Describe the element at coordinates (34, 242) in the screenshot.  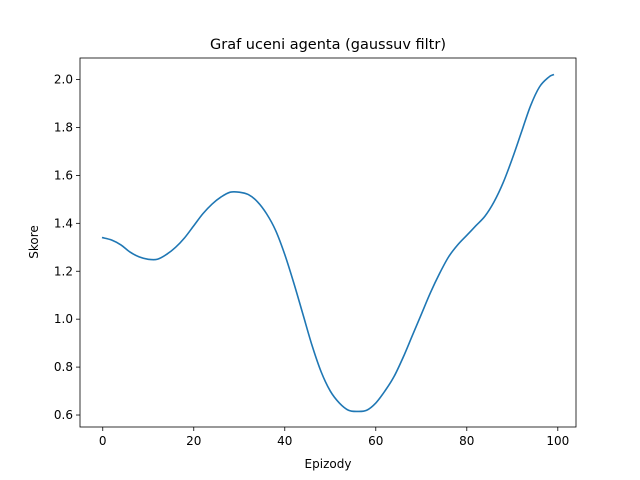
I see `y-axis-label: Skore` at that location.